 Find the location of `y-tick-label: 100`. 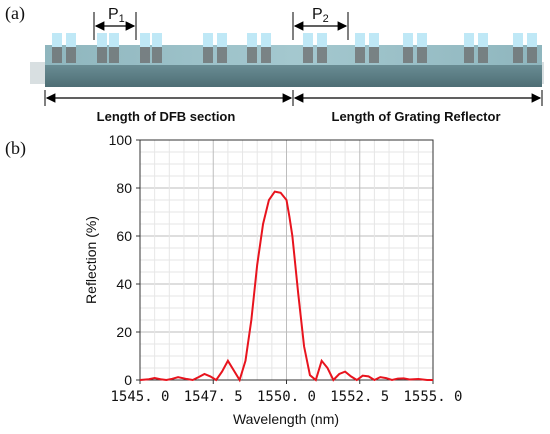

y-tick-label: 100 is located at coordinates (121, 140).